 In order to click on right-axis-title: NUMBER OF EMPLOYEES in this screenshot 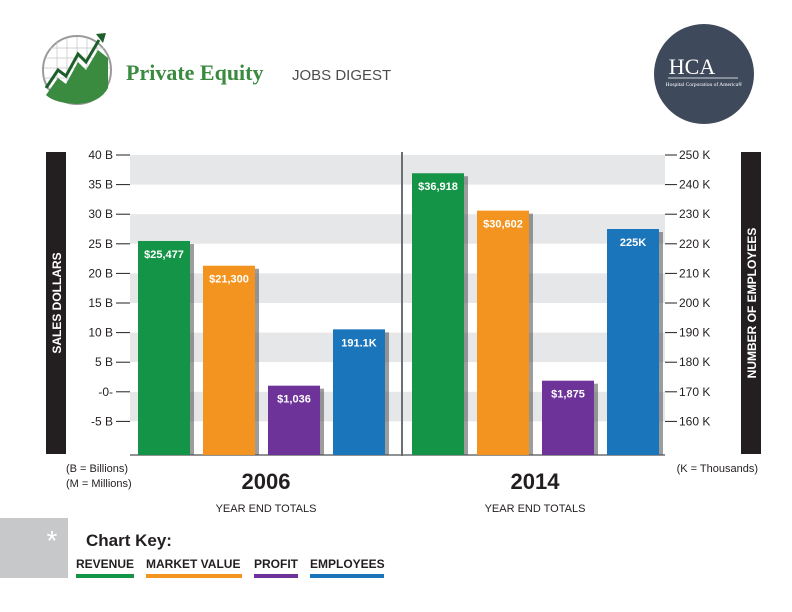, I will do `click(752, 303)`.